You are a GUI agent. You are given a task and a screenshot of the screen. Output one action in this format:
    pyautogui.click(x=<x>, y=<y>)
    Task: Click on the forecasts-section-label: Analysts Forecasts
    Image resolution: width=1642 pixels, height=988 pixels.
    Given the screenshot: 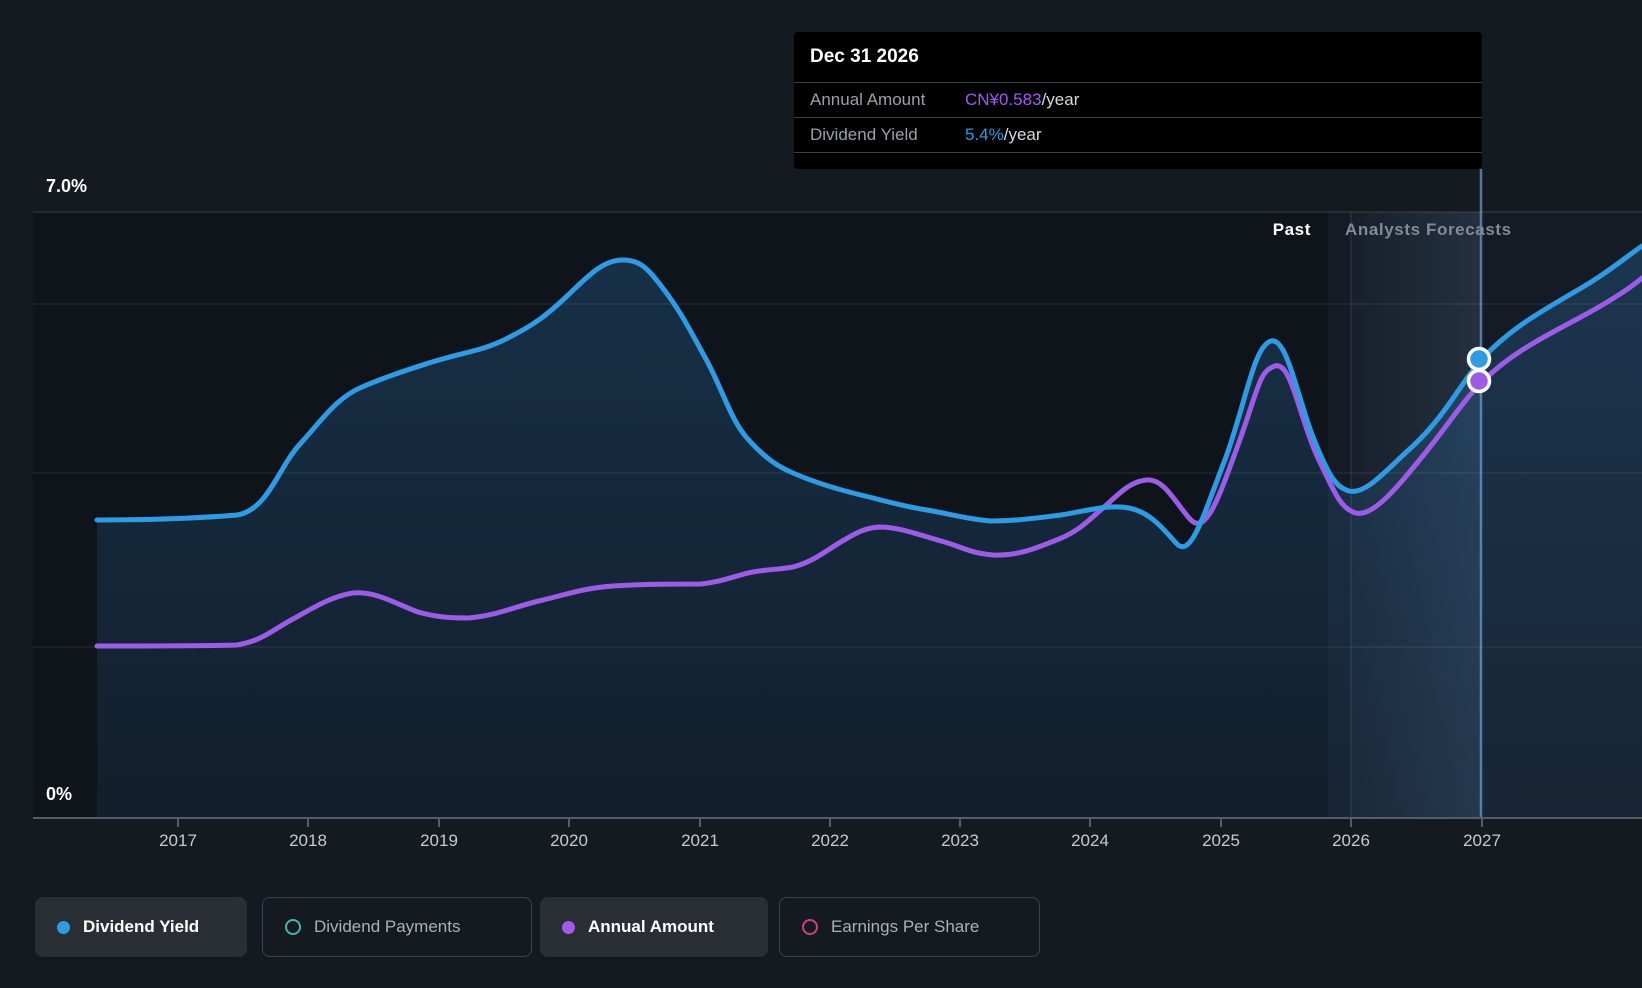 What is the action you would take?
    pyautogui.click(x=1428, y=229)
    